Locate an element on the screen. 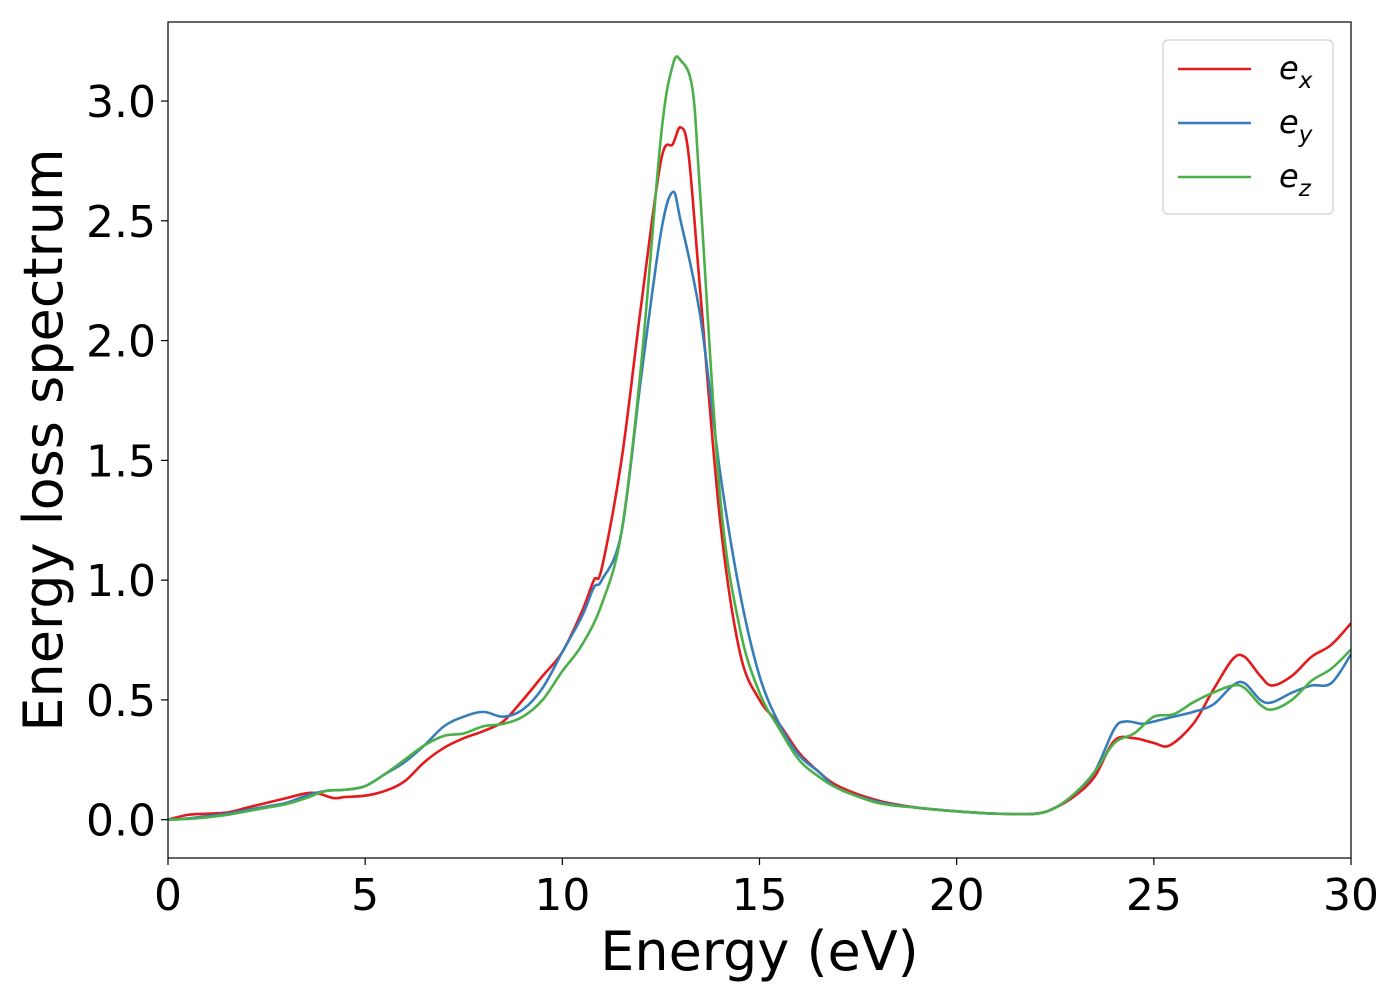 This screenshot has width=1400, height=1000. legend-label-y: ey is located at coordinates (1296, 125).